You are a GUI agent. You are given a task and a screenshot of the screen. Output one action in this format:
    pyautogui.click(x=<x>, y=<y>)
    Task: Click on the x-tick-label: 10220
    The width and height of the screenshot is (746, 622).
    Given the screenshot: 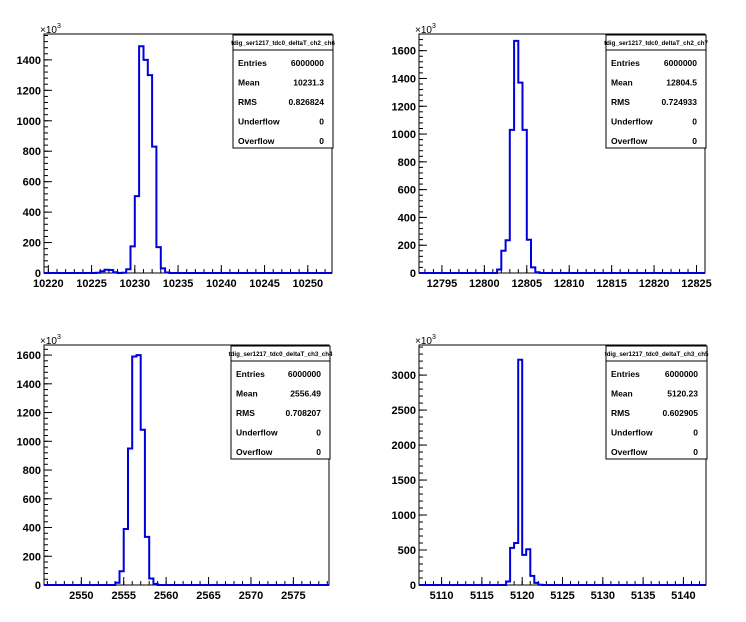 What is the action you would take?
    pyautogui.click(x=48, y=284)
    